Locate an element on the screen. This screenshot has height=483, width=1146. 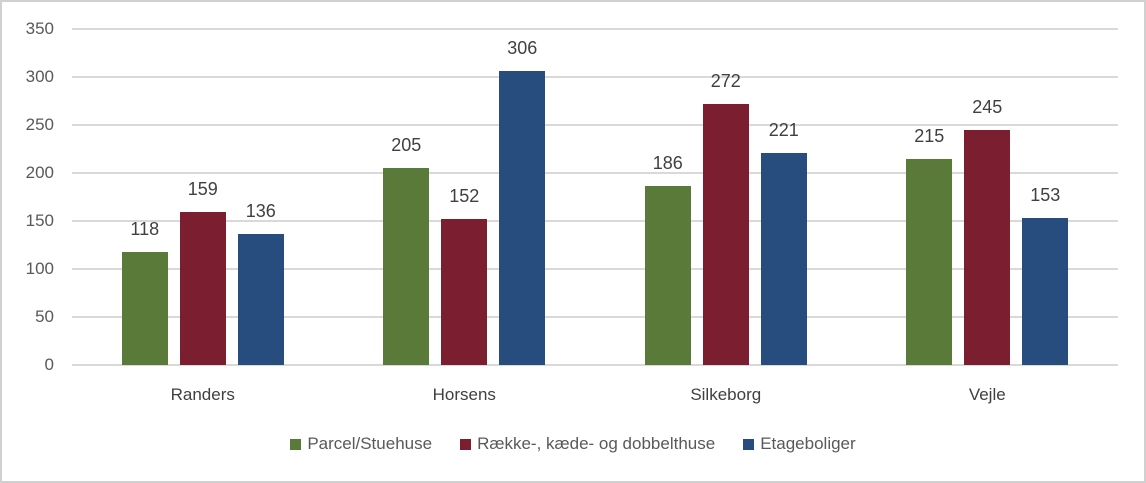
y-tick-label: 350 is located at coordinates (39, 28).